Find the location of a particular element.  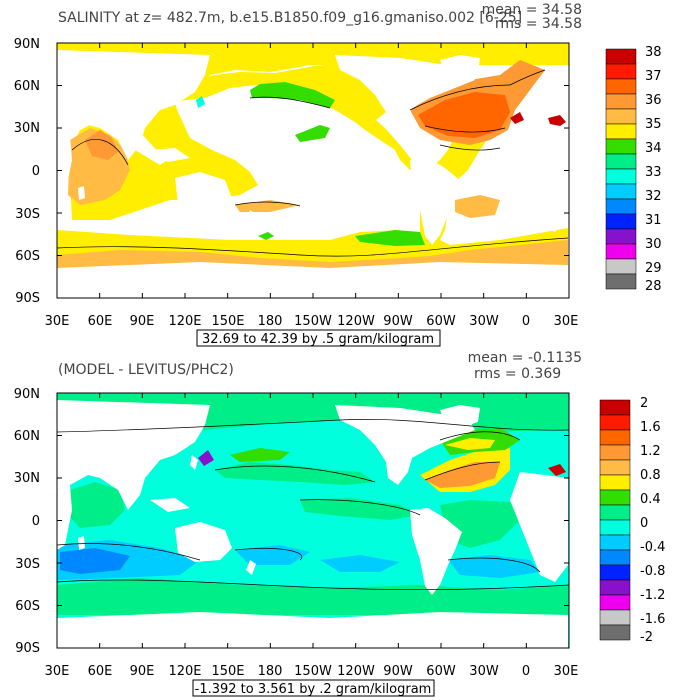

bottom-cb-label: 1.6 is located at coordinates (650, 427).